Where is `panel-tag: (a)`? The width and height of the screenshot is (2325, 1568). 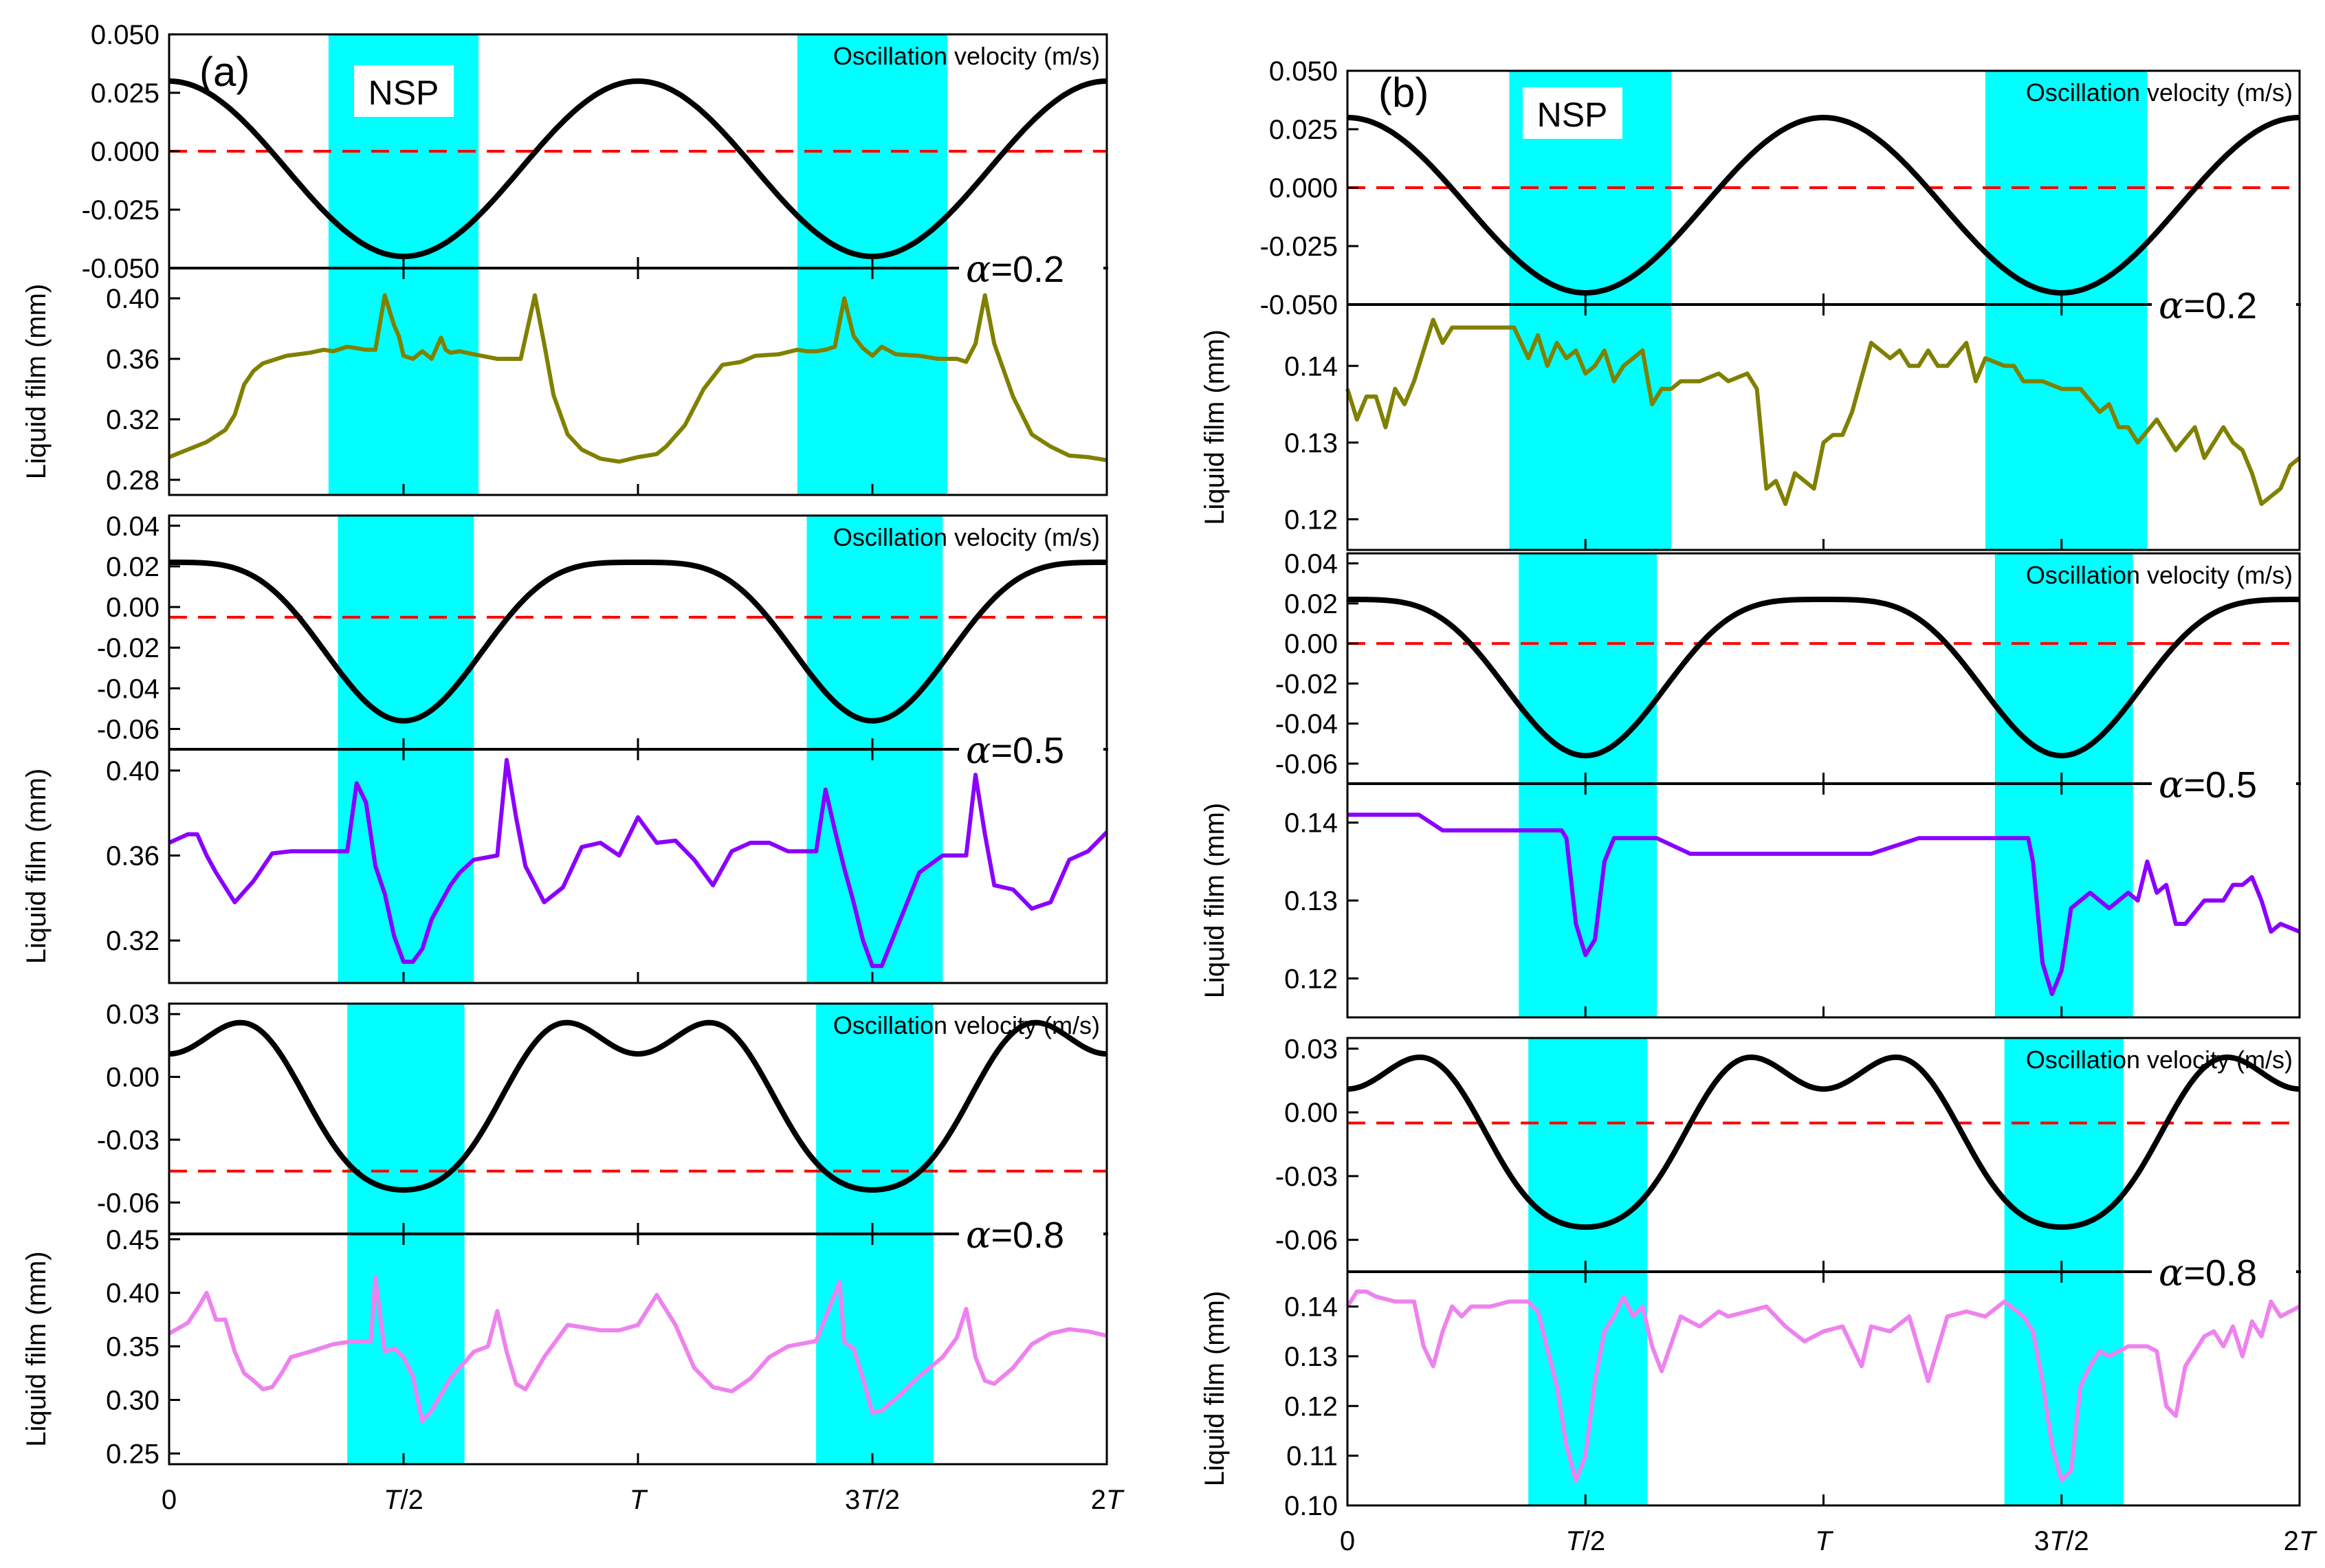
panel-tag: (a) is located at coordinates (225, 72).